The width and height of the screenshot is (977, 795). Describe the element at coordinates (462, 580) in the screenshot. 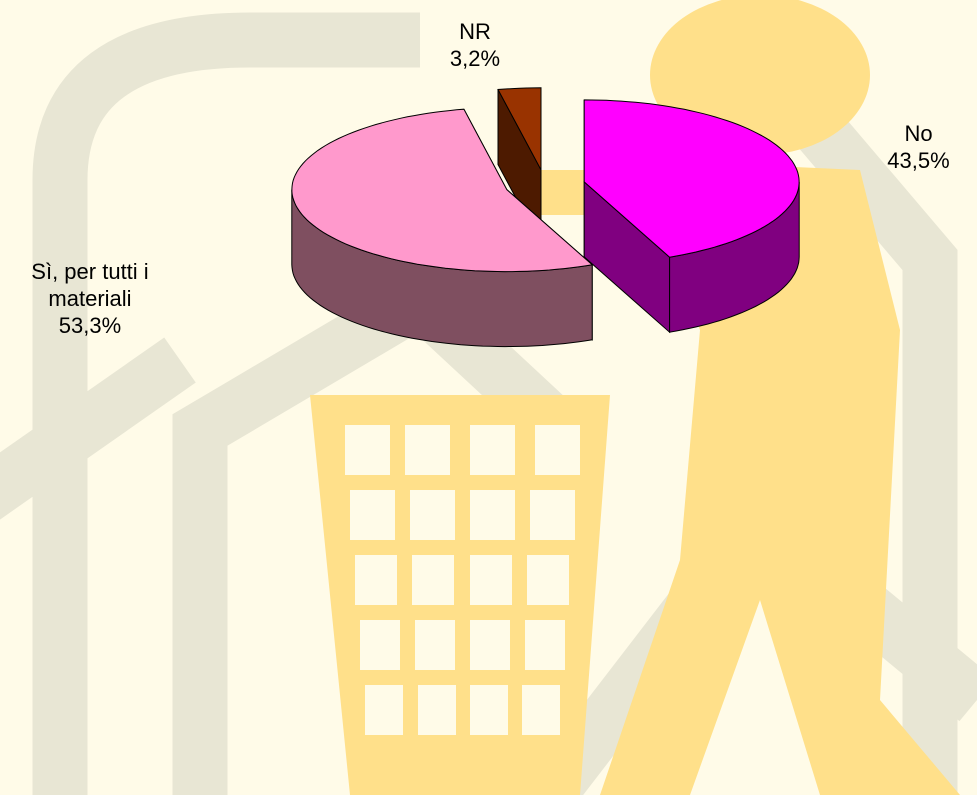

I see `basket-holes` at that location.